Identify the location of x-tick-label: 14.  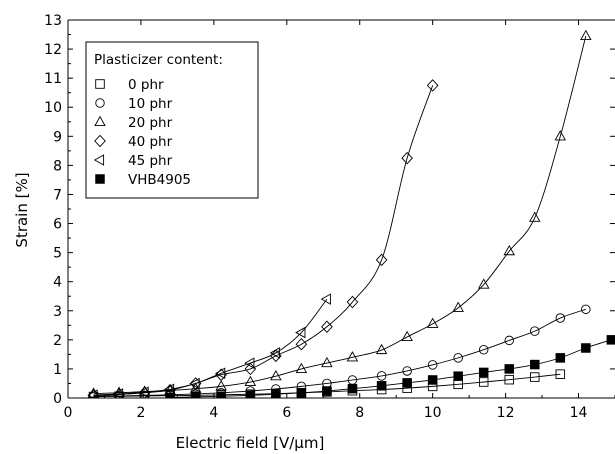
(579, 413).